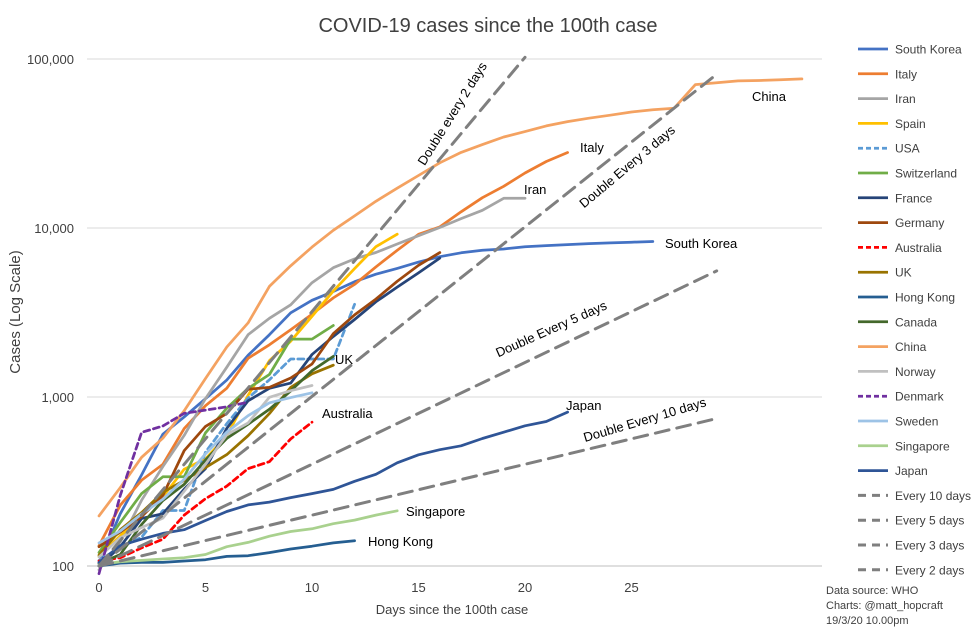 The width and height of the screenshot is (976, 642). What do you see at coordinates (535, 189) in the screenshot?
I see `series-label-iran: Iran` at bounding box center [535, 189].